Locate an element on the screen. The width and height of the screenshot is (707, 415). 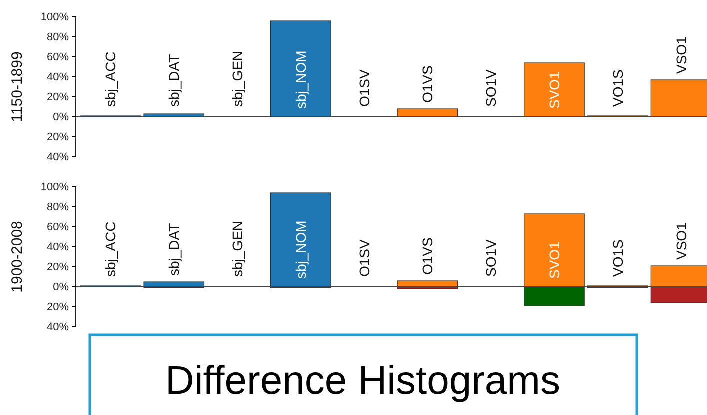
text: Difference Histograms is located at coordinates (363, 381).